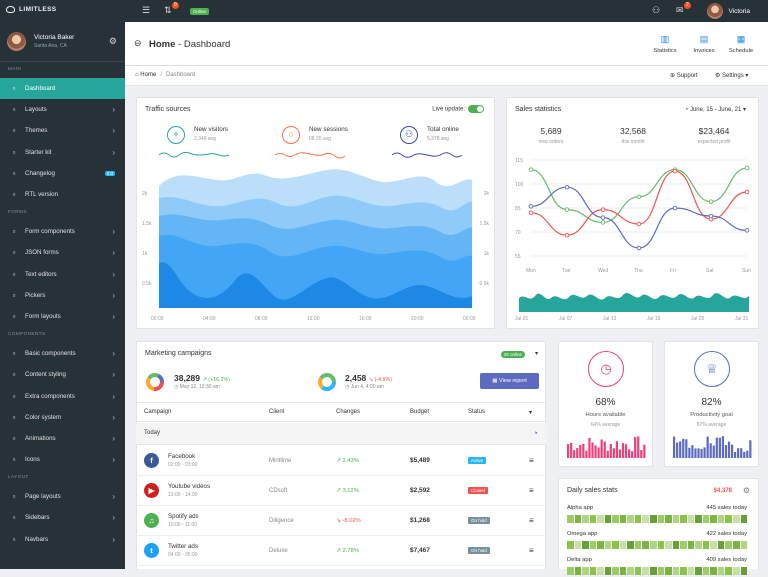 This screenshot has height=577, width=768. I want to click on kpi-1-date: ◷ May 12, 12:30 am, so click(197, 387).